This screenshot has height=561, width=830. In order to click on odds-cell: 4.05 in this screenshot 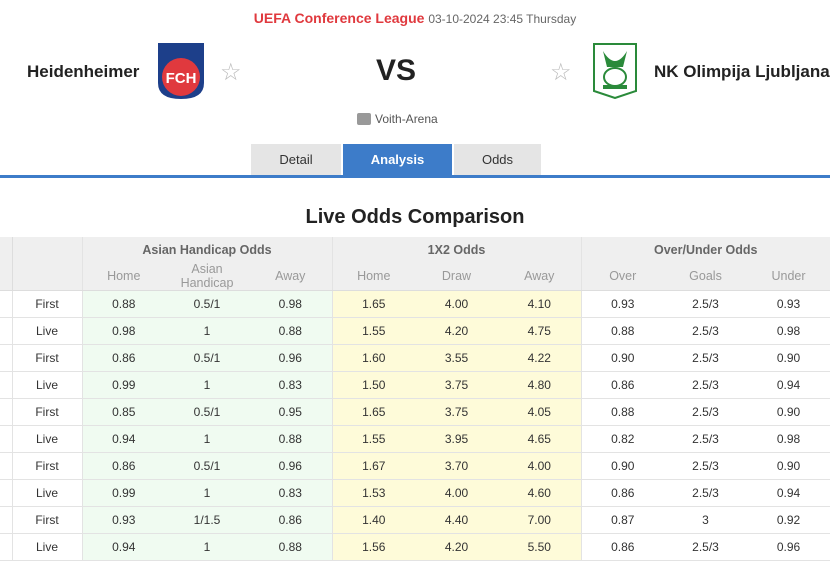, I will do `click(539, 412)`.